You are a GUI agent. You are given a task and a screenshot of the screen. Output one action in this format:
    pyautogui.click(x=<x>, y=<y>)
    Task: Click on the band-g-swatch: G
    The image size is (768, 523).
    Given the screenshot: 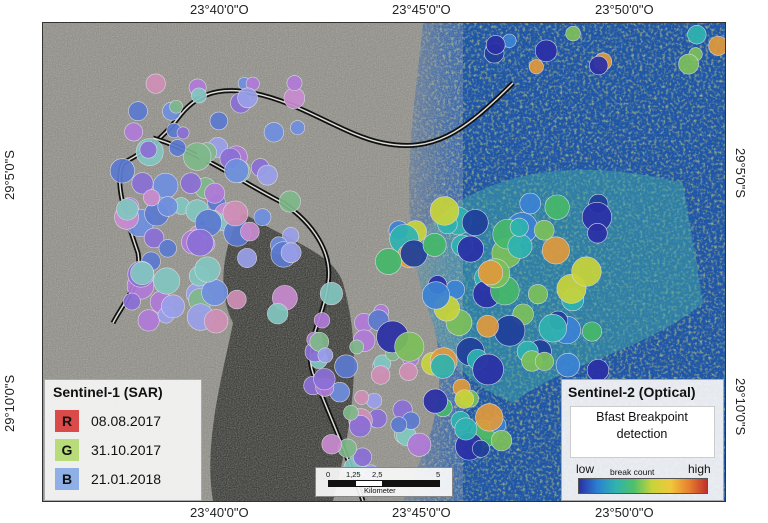 What is the action you would take?
    pyautogui.click(x=67, y=450)
    